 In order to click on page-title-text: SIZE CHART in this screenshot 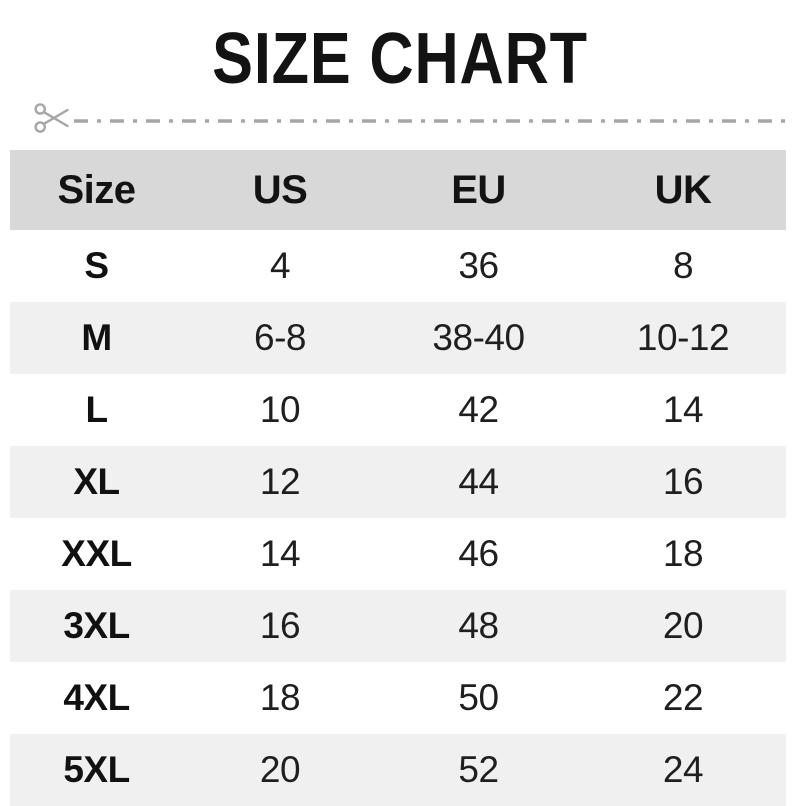, I will do `click(400, 59)`.